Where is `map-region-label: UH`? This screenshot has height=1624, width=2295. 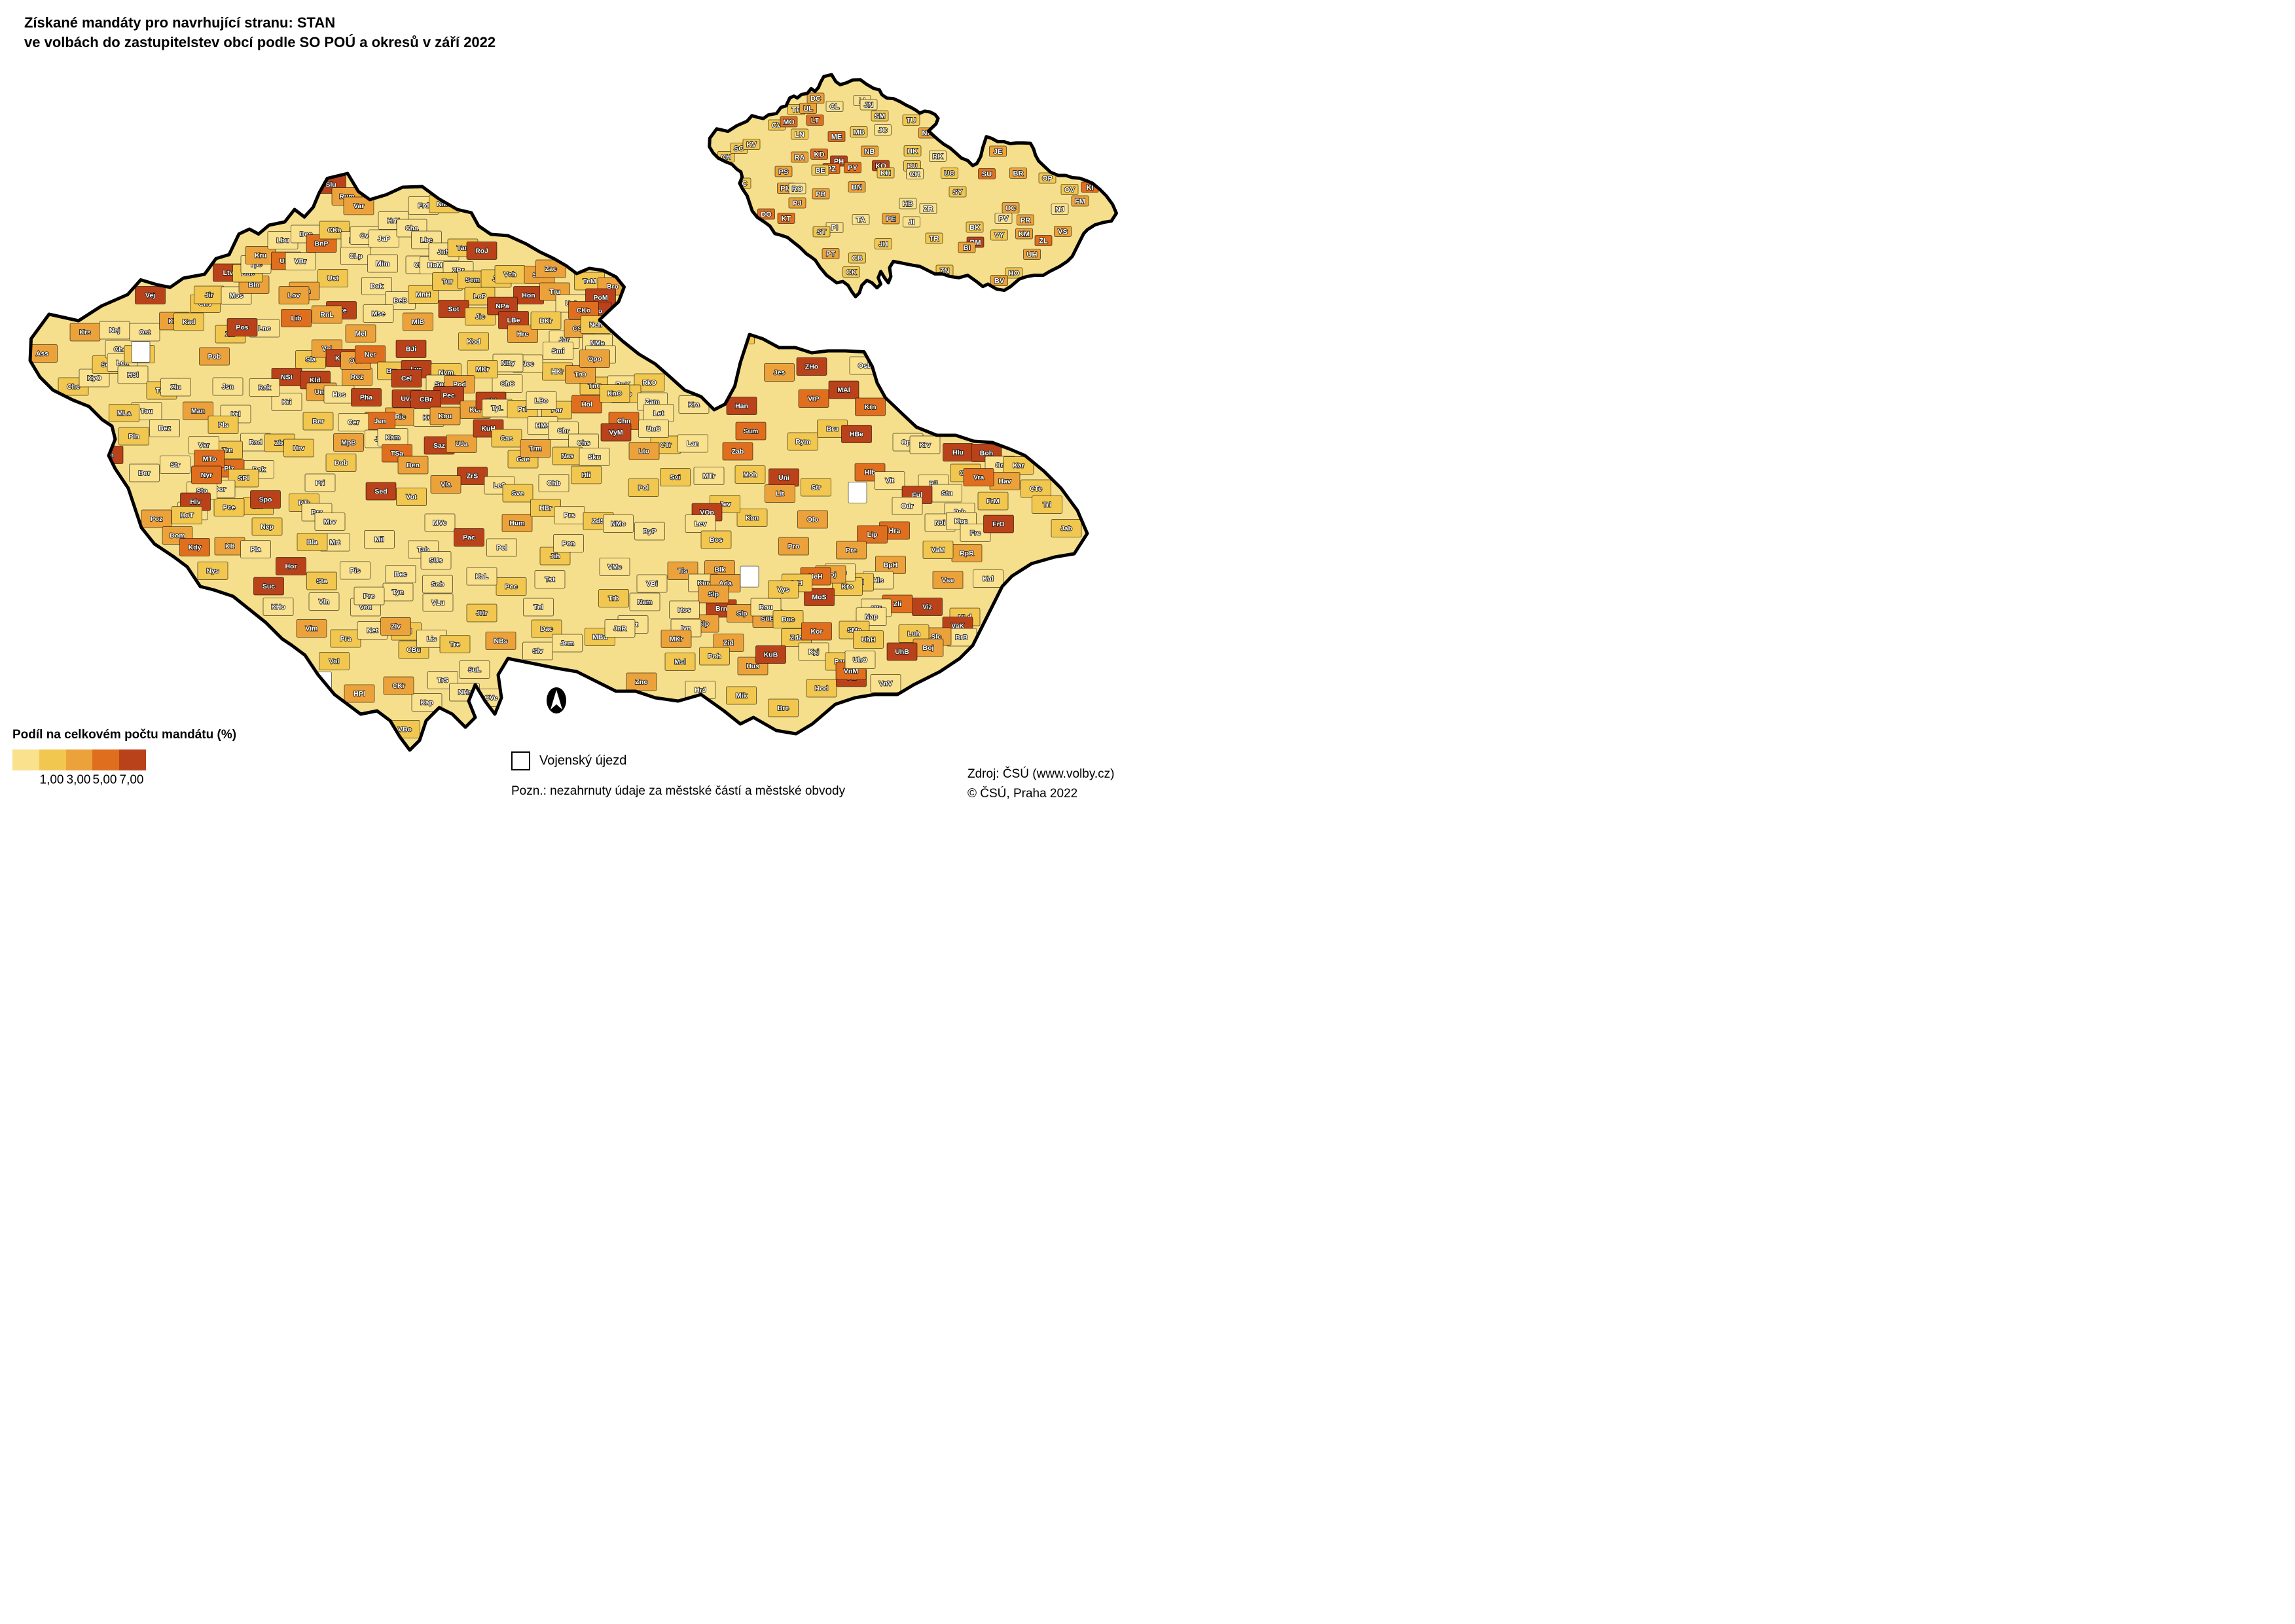 map-region-label: UH is located at coordinates (1032, 255).